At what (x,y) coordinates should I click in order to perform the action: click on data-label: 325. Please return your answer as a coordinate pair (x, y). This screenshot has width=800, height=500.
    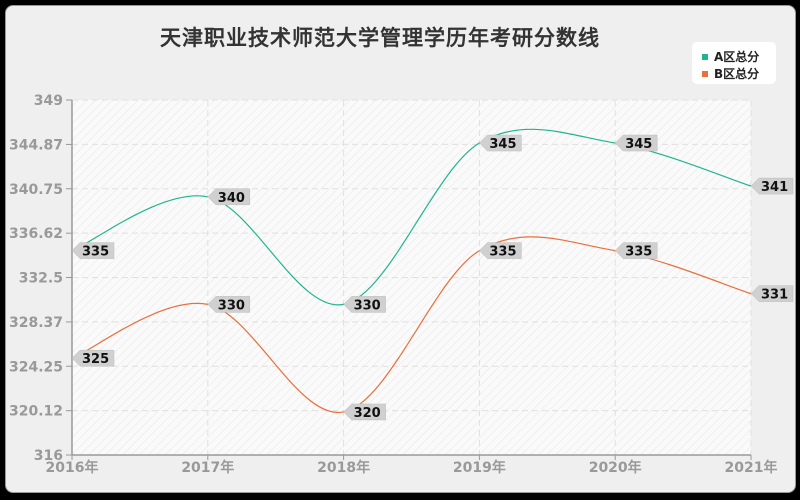
    Looking at the image, I should click on (93, 358).